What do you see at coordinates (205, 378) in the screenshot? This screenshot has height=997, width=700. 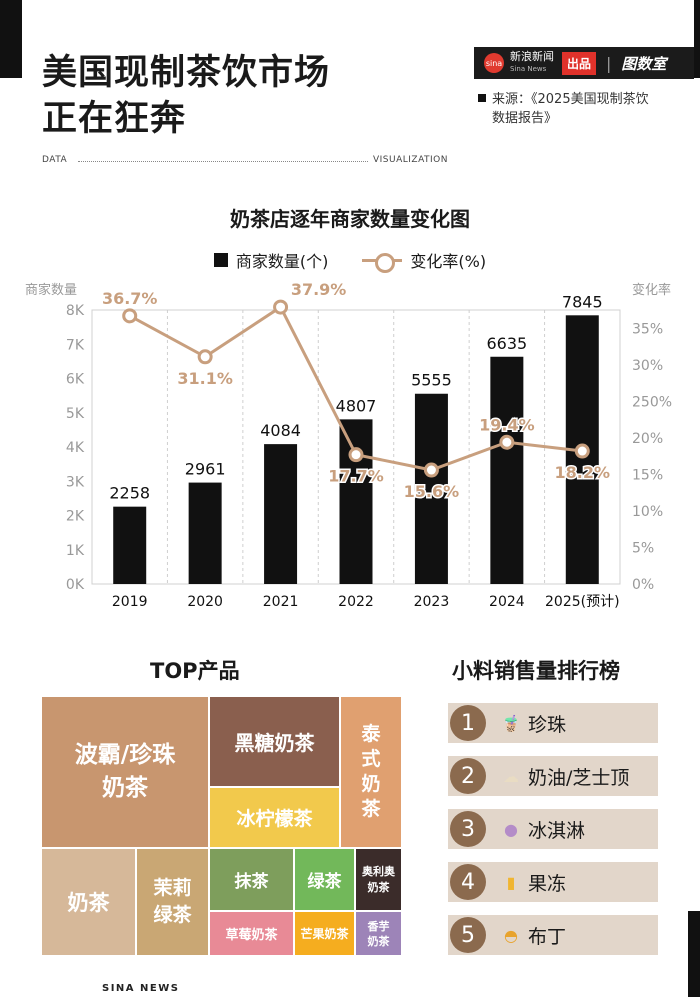 I see `change-rate-label: 31.1%` at bounding box center [205, 378].